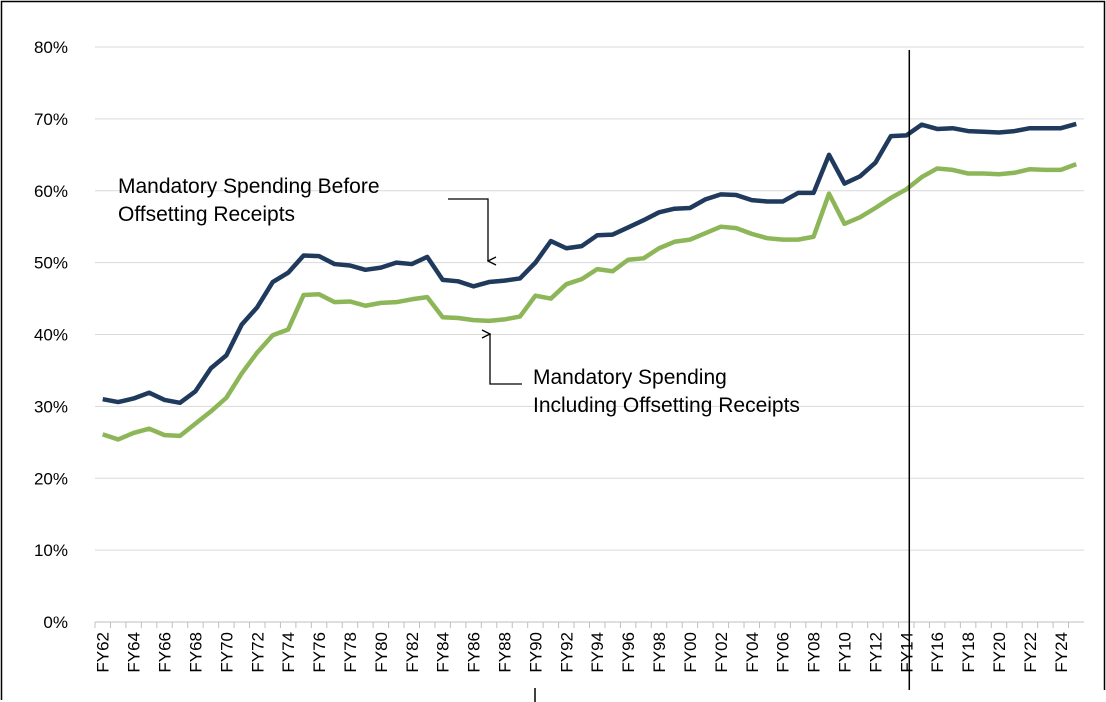 The image size is (1106, 702). I want to click on annotation: Mandatory Spending, so click(630, 377).